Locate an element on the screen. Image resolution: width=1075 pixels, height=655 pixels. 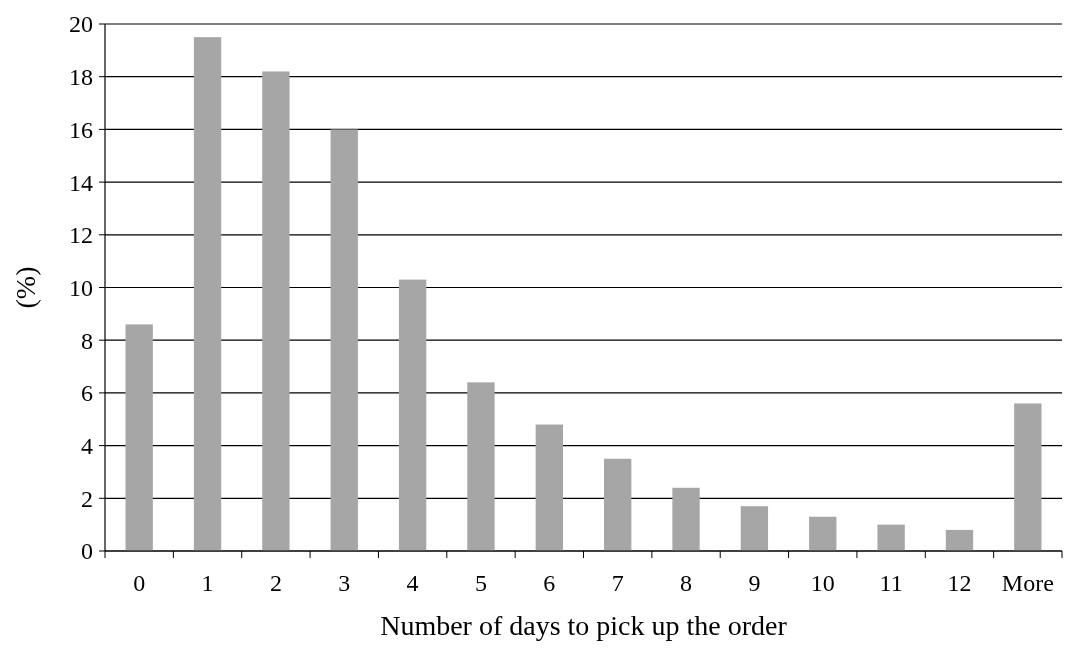
x-tick-label: More is located at coordinates (1027, 583).